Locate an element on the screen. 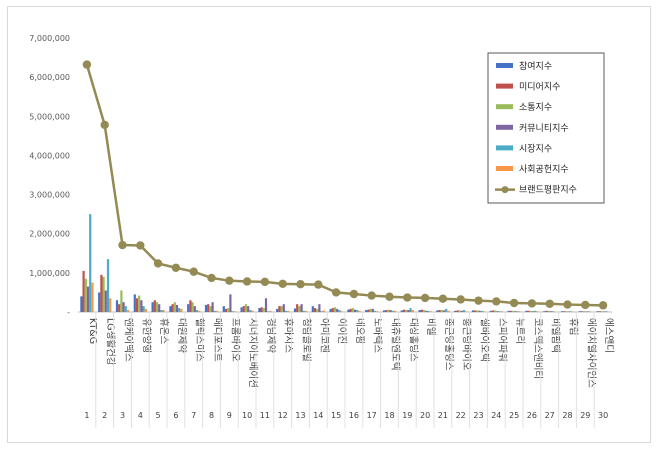  category-label: 이이진 is located at coordinates (341, 331).